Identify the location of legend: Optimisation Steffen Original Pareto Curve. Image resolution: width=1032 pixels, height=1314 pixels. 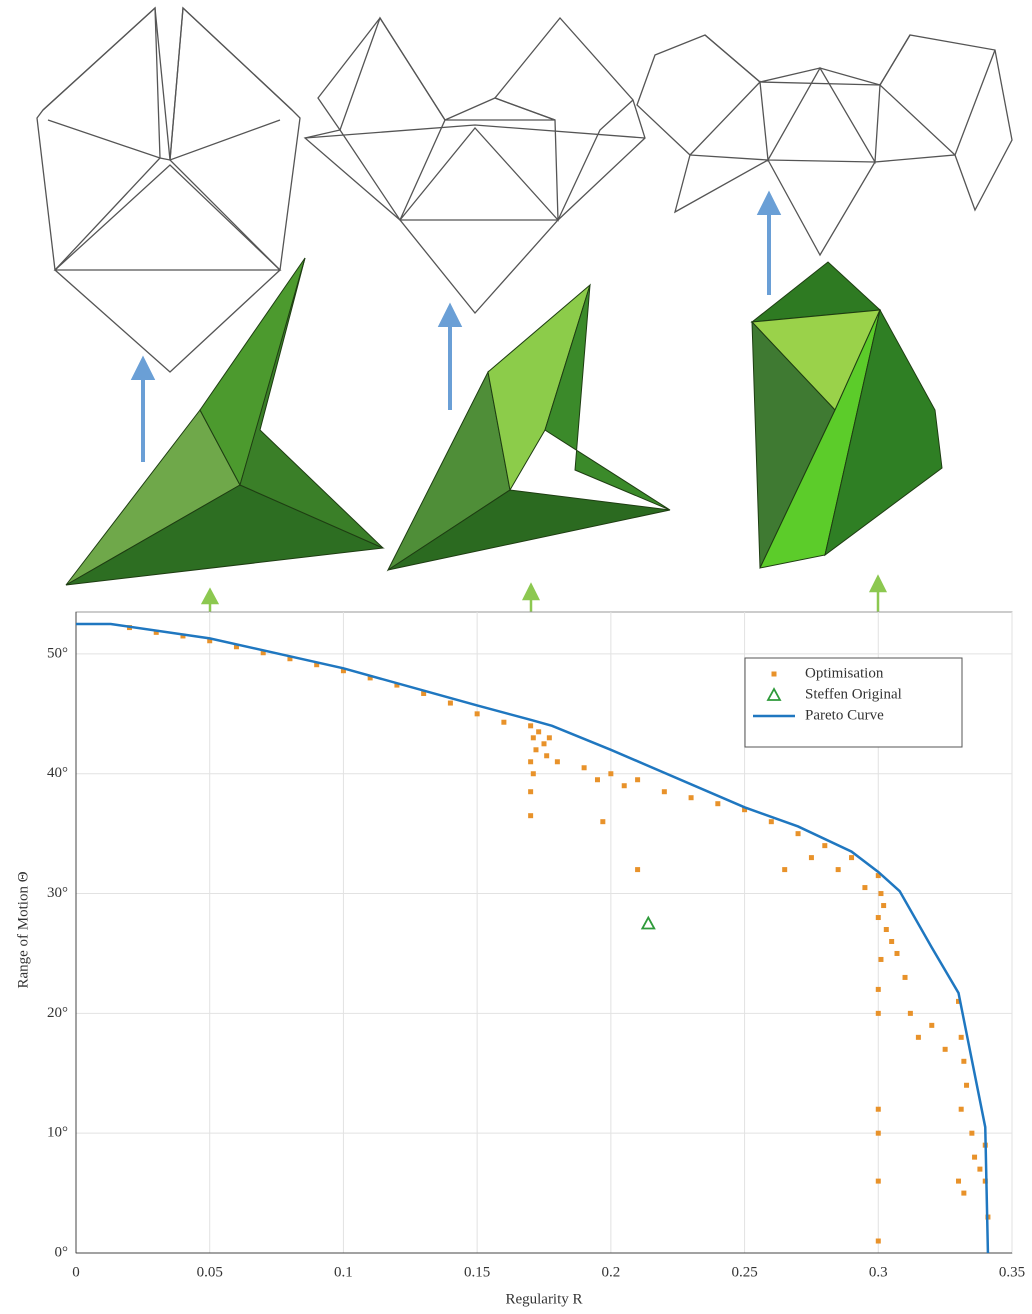
(853, 702).